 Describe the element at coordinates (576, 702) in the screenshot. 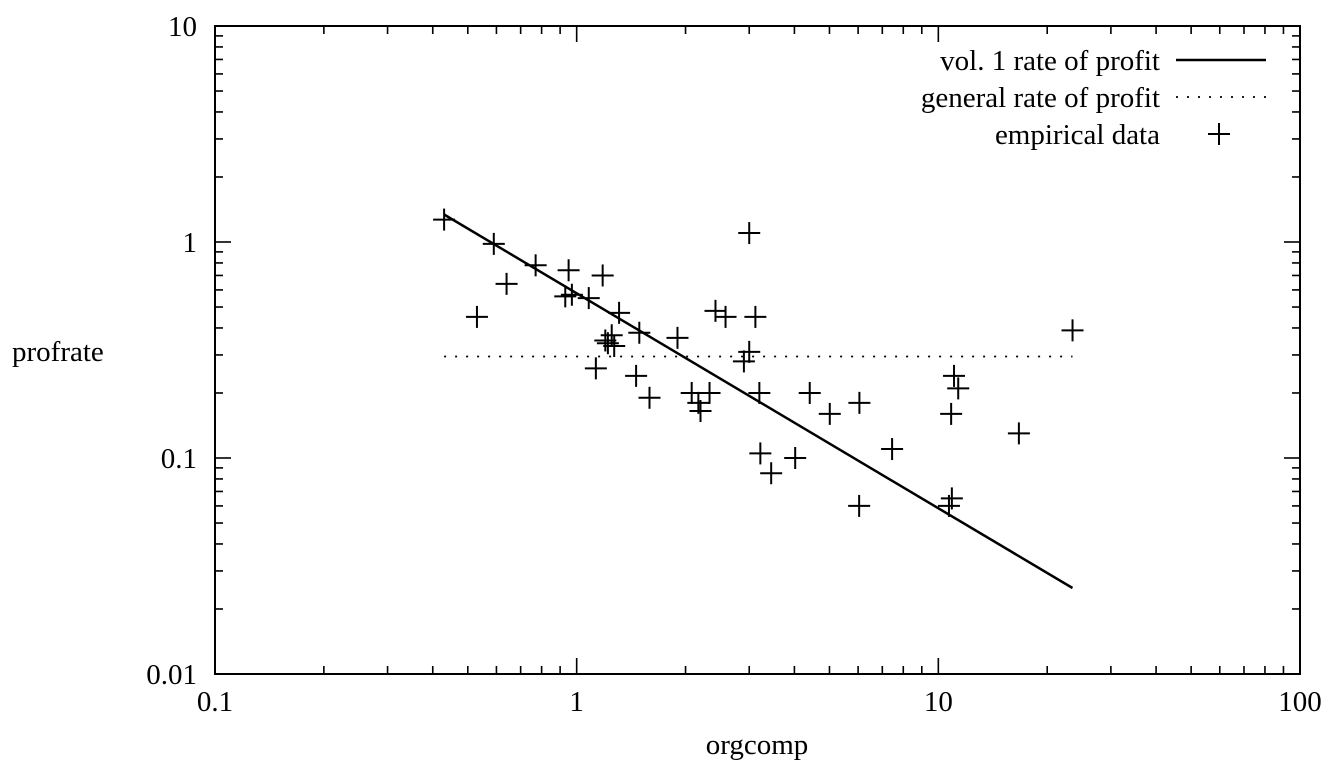

I see `x-tick-label: 1` at that location.